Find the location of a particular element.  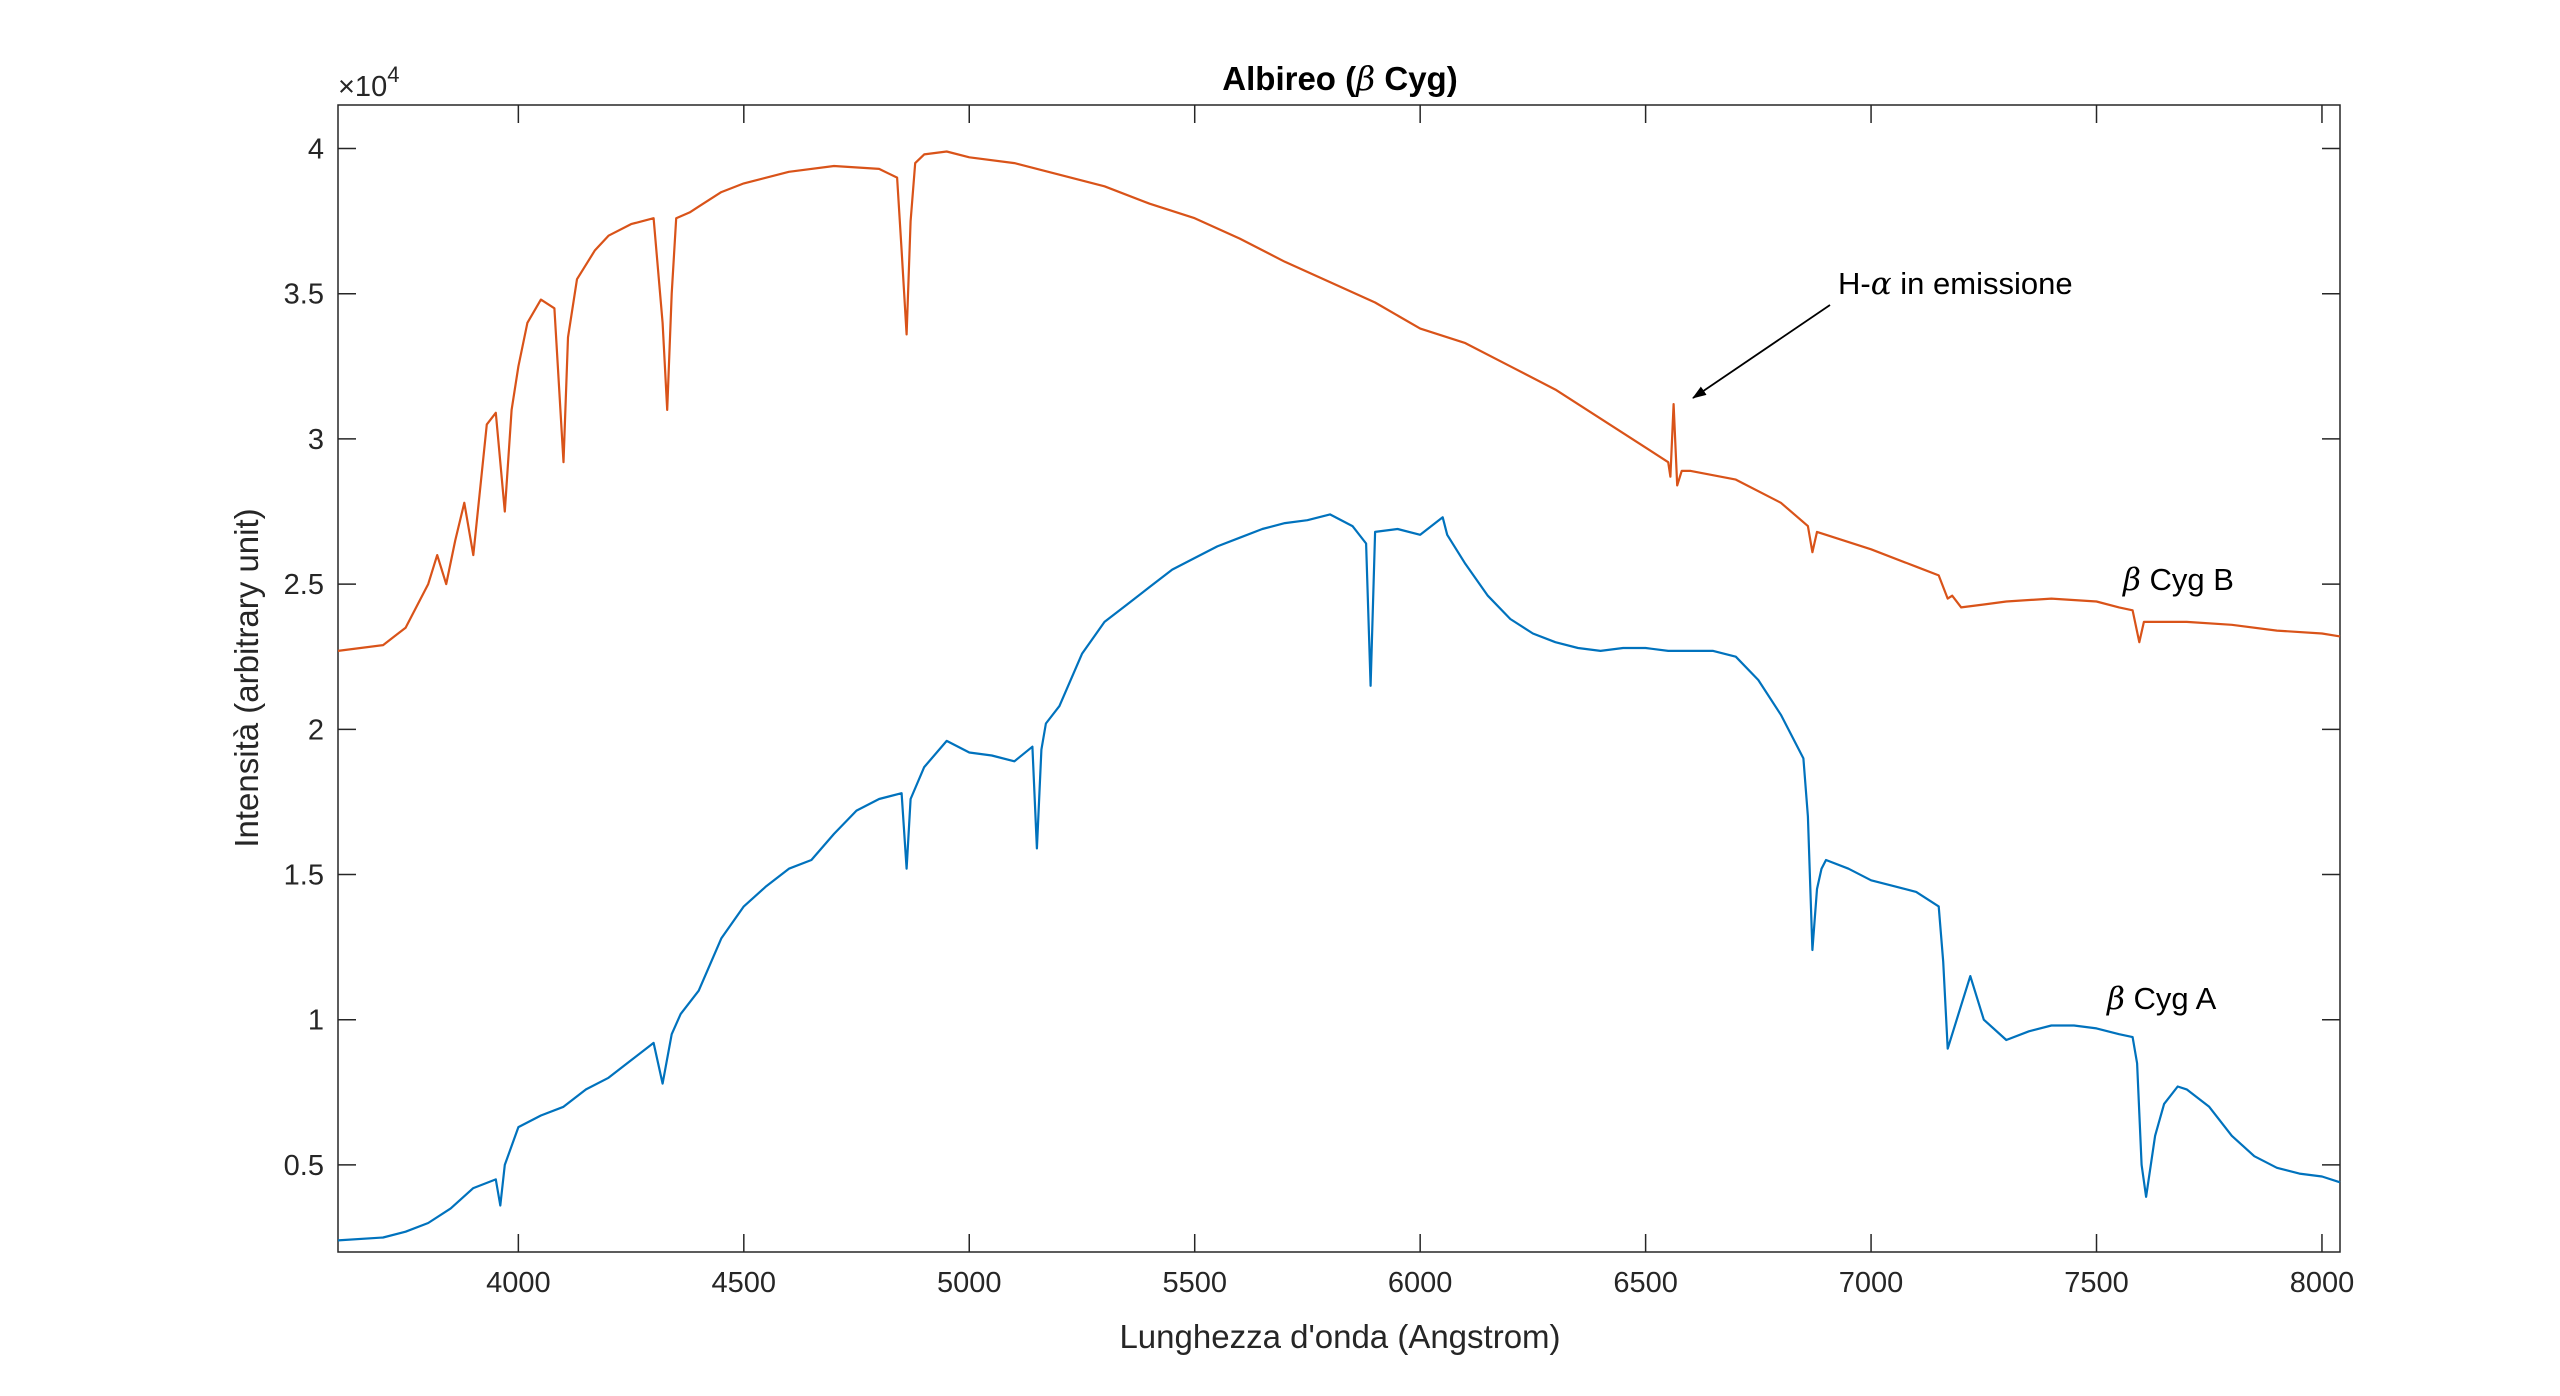

y-tick-label: 4 is located at coordinates (316, 150).